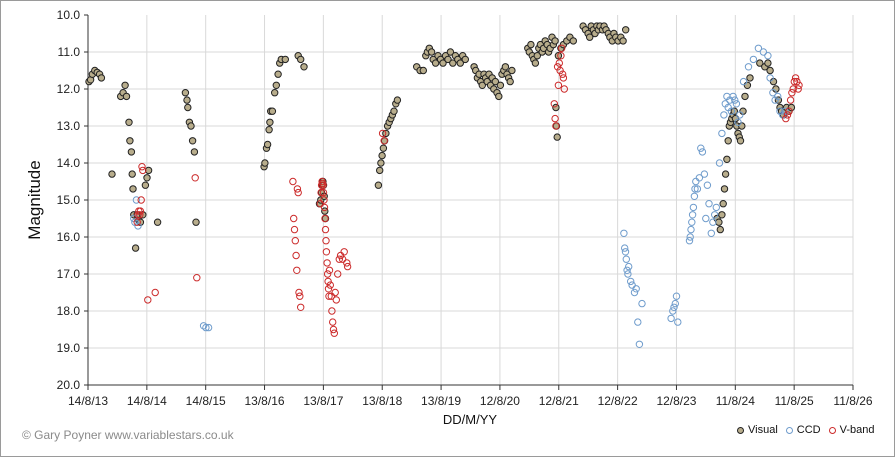  What do you see at coordinates (832, 430) in the screenshot?
I see `vband-marker-icon` at bounding box center [832, 430].